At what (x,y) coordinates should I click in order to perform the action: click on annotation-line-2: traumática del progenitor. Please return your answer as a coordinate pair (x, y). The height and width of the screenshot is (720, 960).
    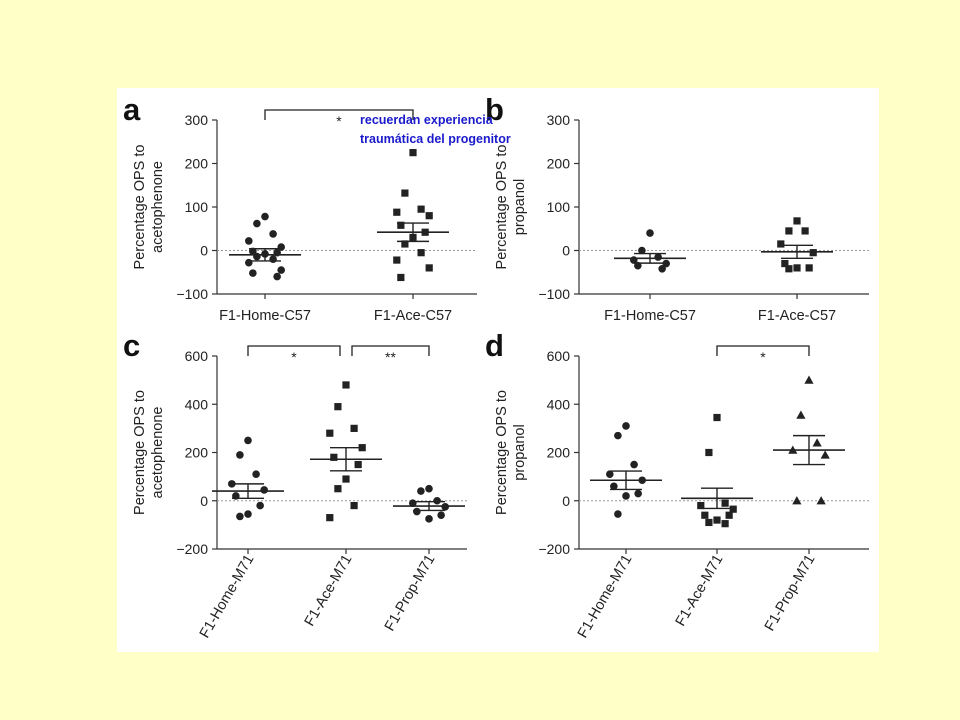
    Looking at the image, I should click on (435, 139).